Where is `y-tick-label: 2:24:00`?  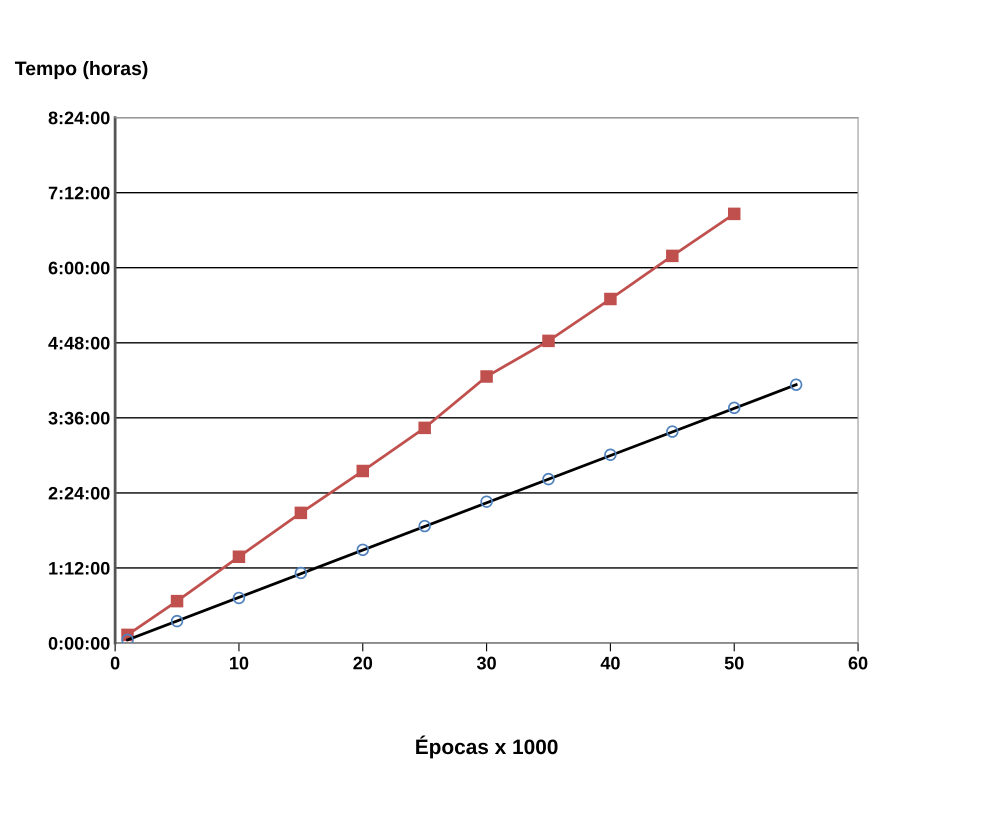 y-tick-label: 2:24:00 is located at coordinates (79, 493).